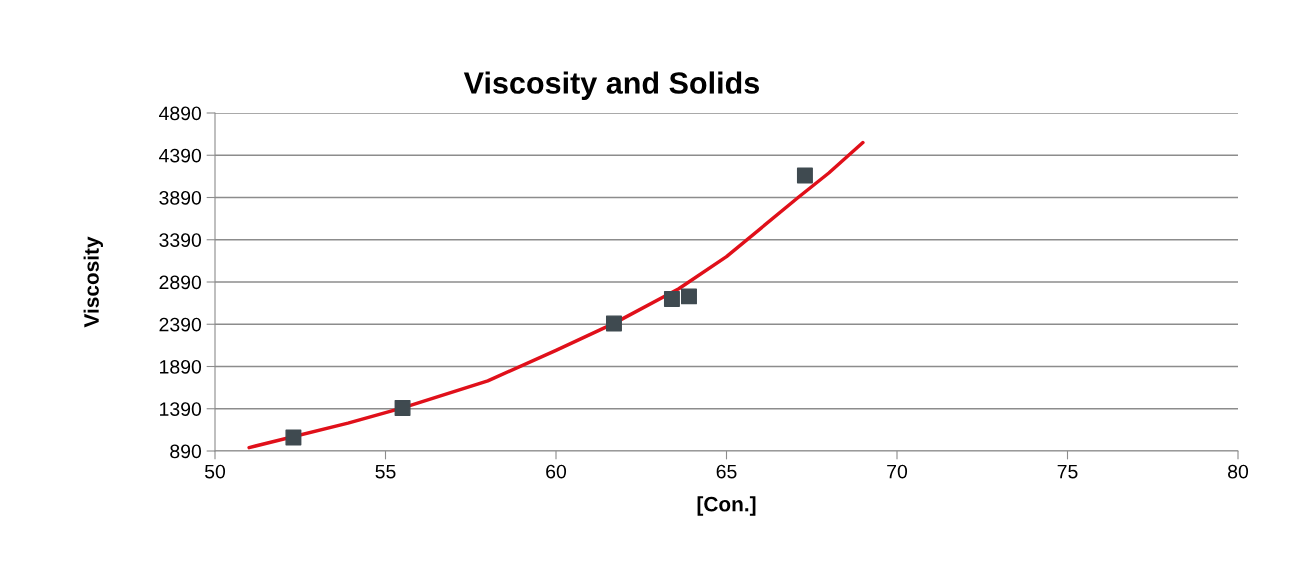 The height and width of the screenshot is (577, 1296). I want to click on x-tick-label: 80, so click(1238, 471).